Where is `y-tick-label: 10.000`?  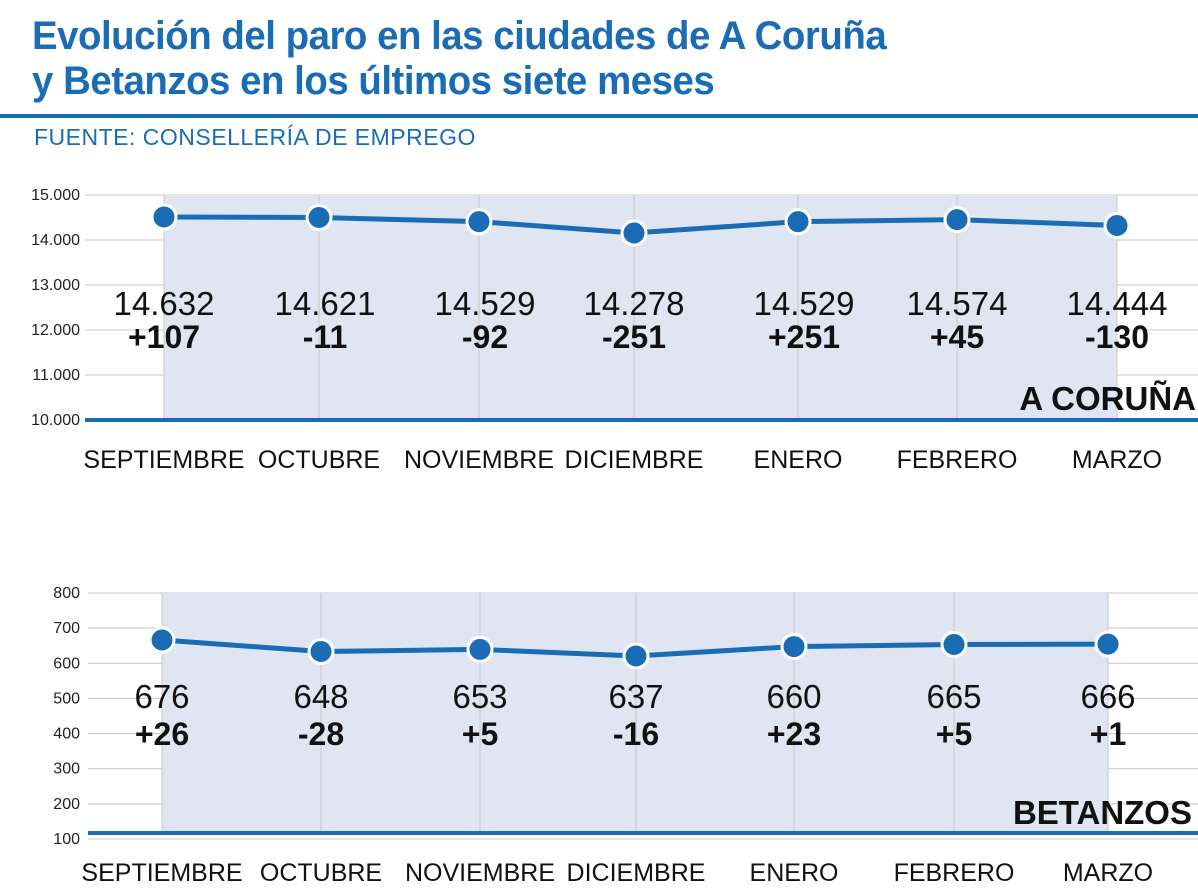 y-tick-label: 10.000 is located at coordinates (55, 420).